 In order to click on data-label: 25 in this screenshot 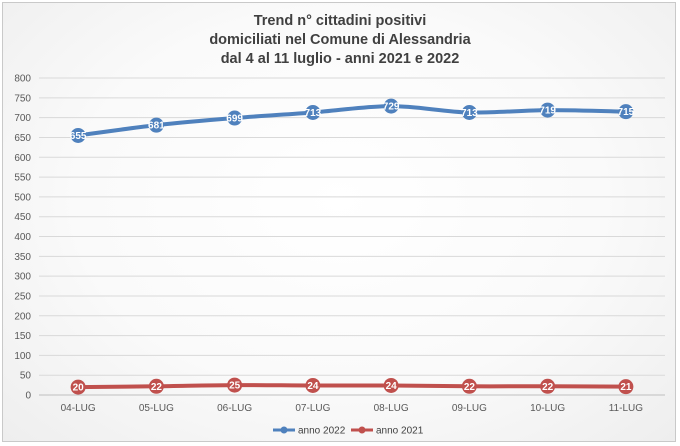, I will do `click(235, 386)`.